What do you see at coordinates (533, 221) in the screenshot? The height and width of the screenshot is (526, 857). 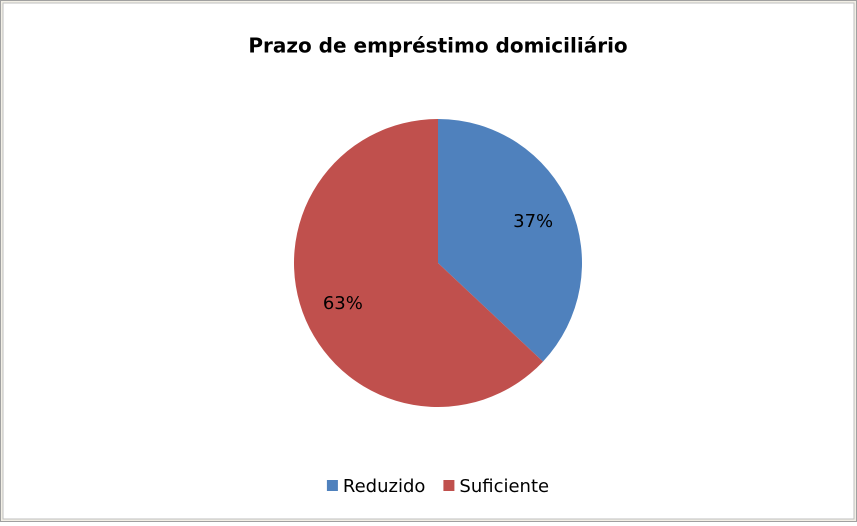 I see `data-label: 37%` at bounding box center [533, 221].